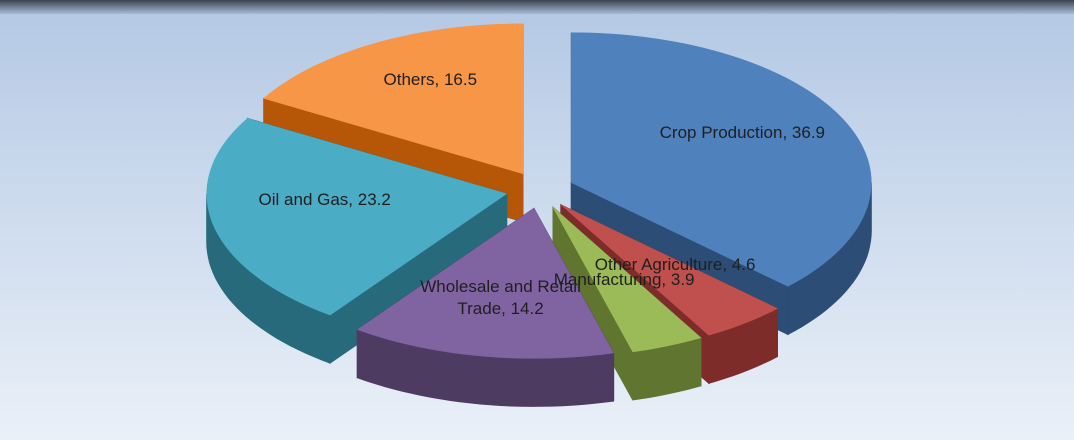 Image resolution: width=1074 pixels, height=440 pixels. I want to click on data-label-box: Others, 16.5, so click(430, 80).